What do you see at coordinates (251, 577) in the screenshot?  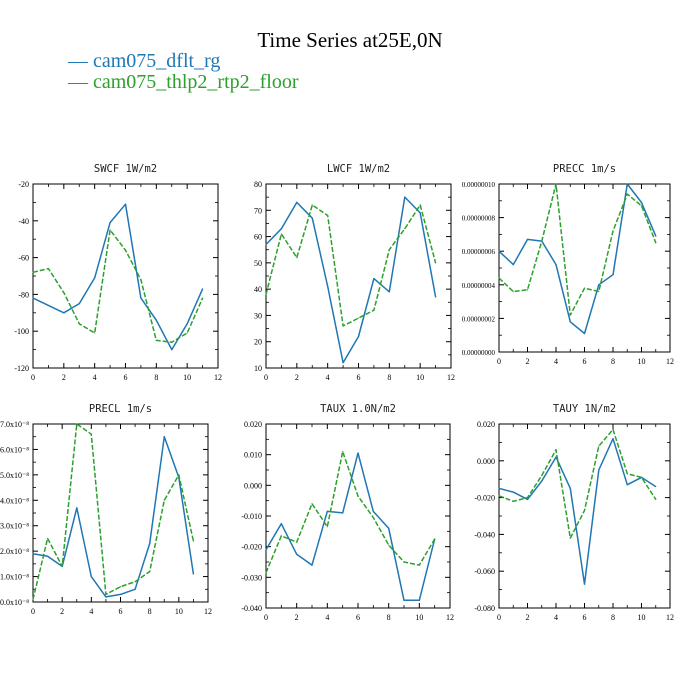 I see `y-tick-label: -0.030` at bounding box center [251, 577].